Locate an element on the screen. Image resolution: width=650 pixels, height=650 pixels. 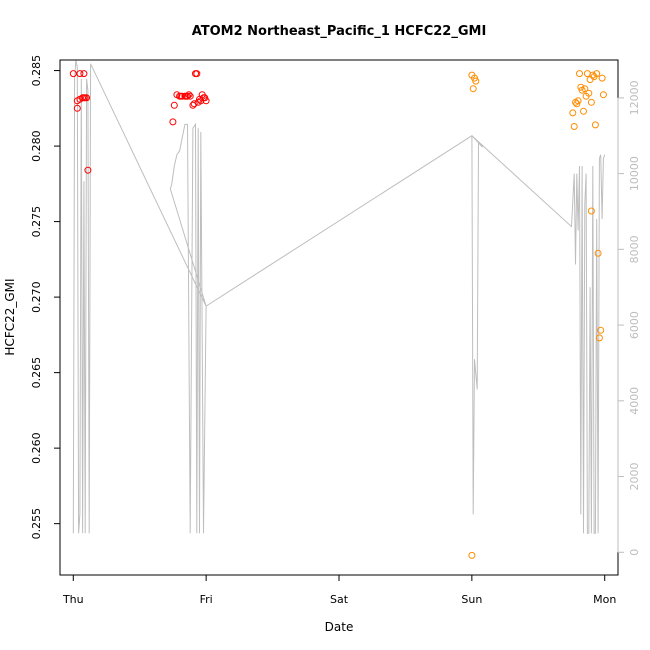
x-tick-label: Sat is located at coordinates (339, 599).